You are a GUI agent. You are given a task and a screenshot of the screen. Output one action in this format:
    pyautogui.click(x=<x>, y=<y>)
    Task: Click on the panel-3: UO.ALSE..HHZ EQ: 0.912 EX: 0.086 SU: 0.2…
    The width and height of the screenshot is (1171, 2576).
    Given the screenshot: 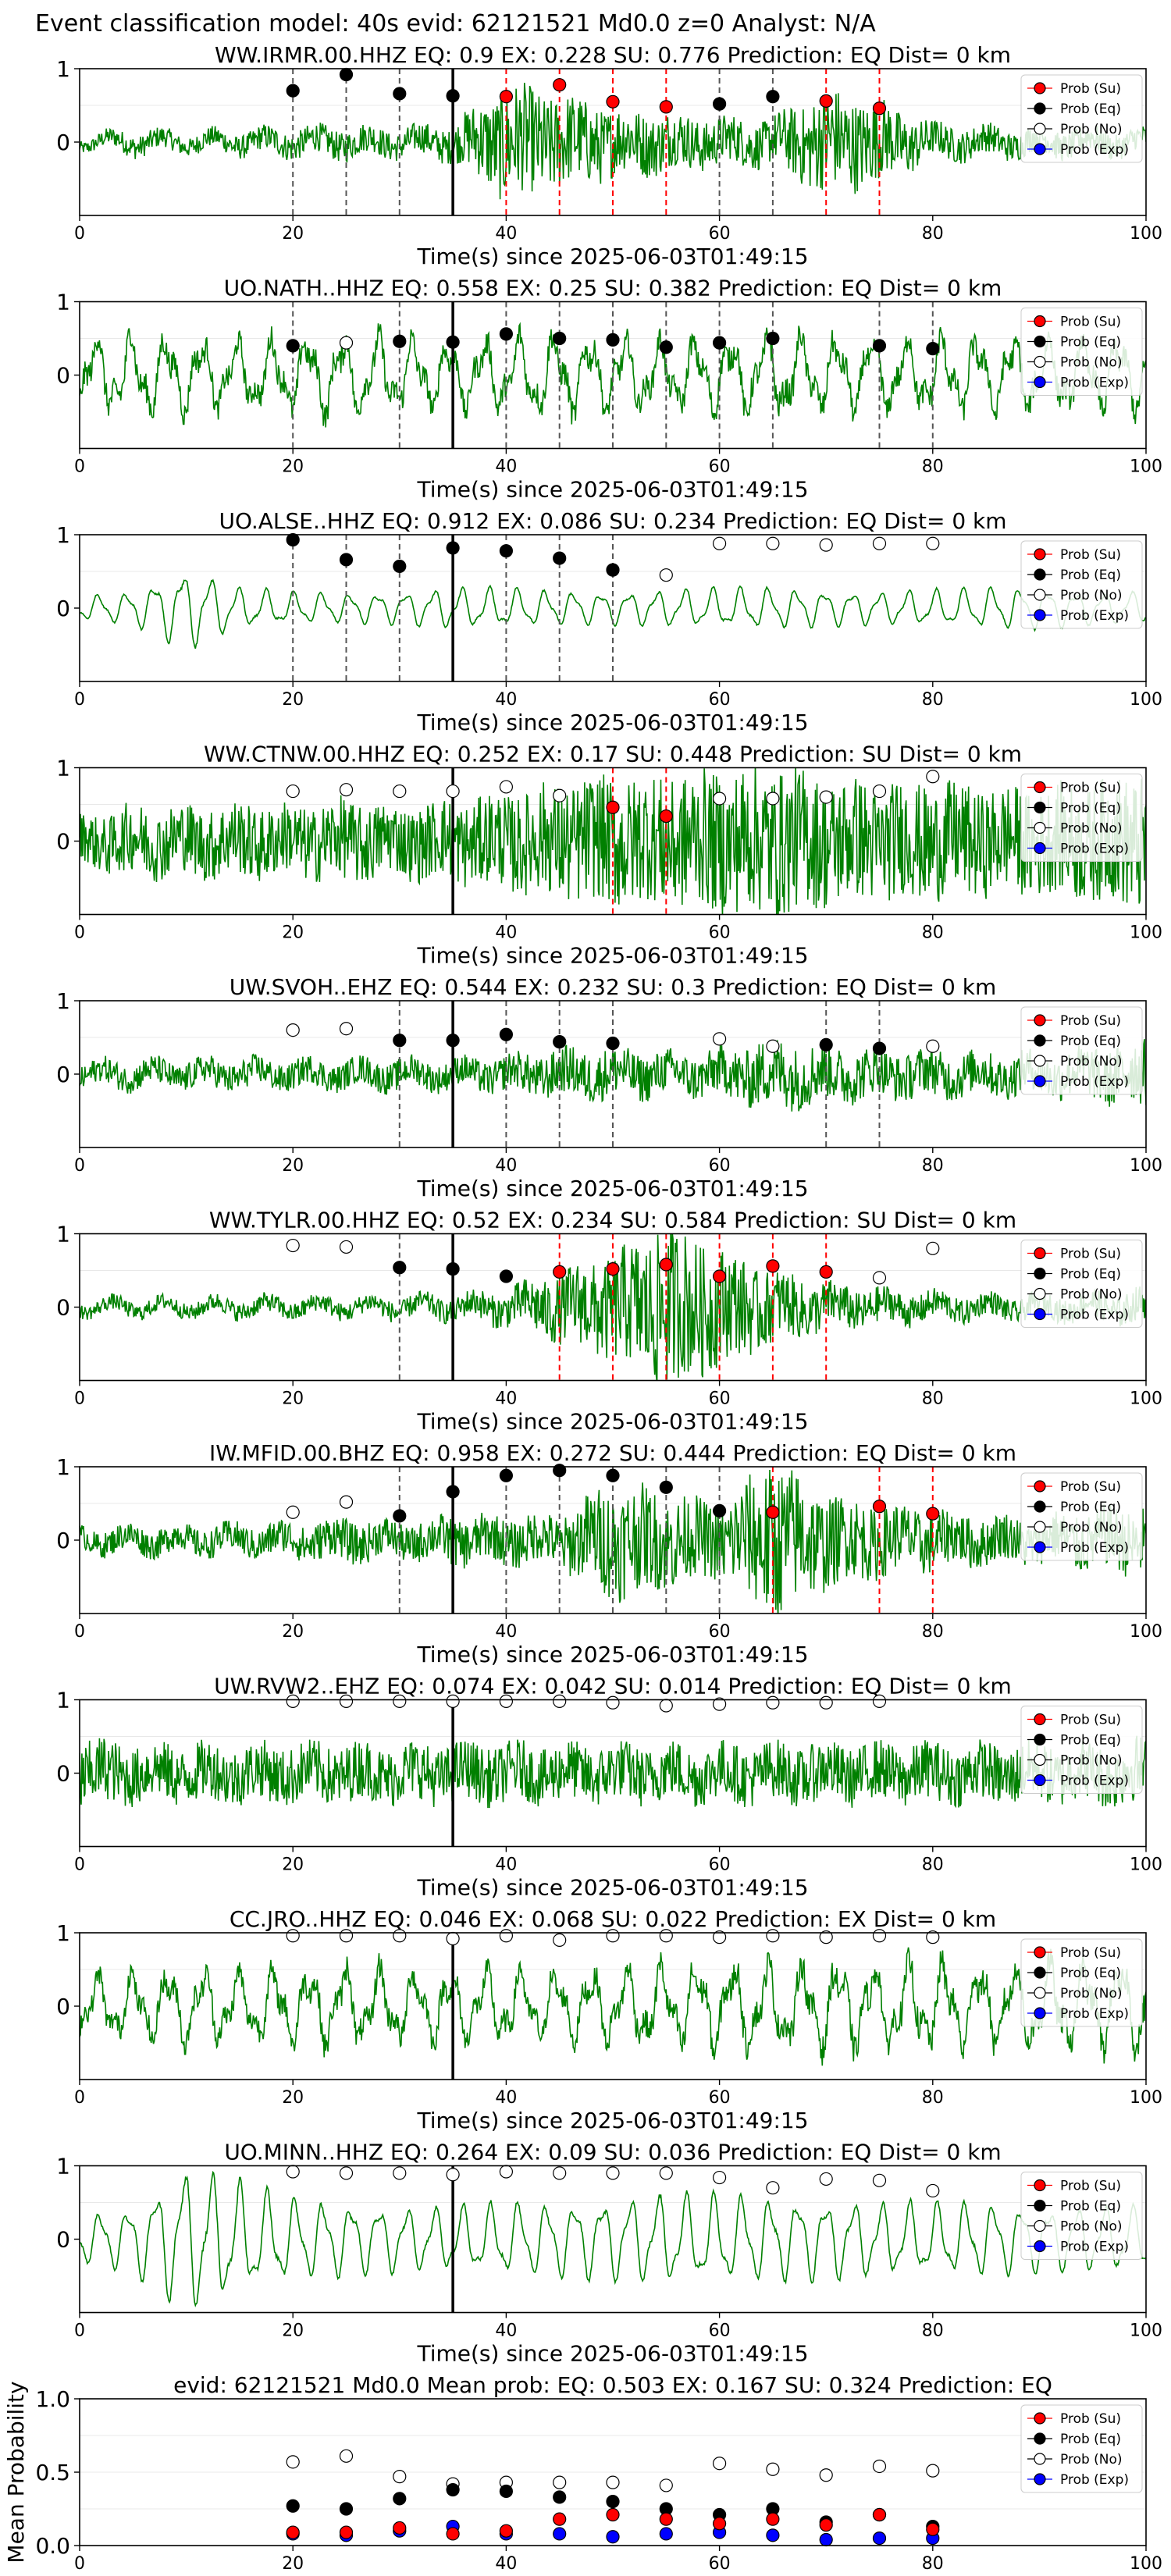 What is the action you would take?
    pyautogui.click(x=609, y=621)
    